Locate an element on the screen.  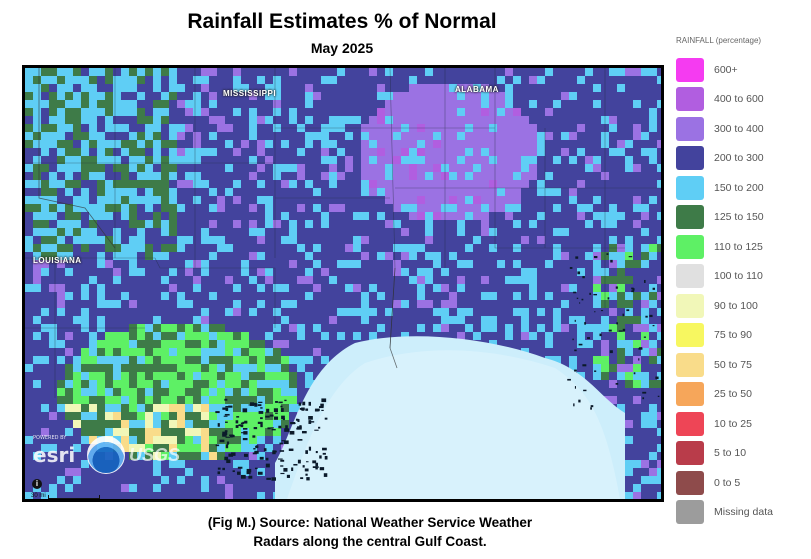
esri-logo: POWERED BY esri is located at coordinates (54, 451).